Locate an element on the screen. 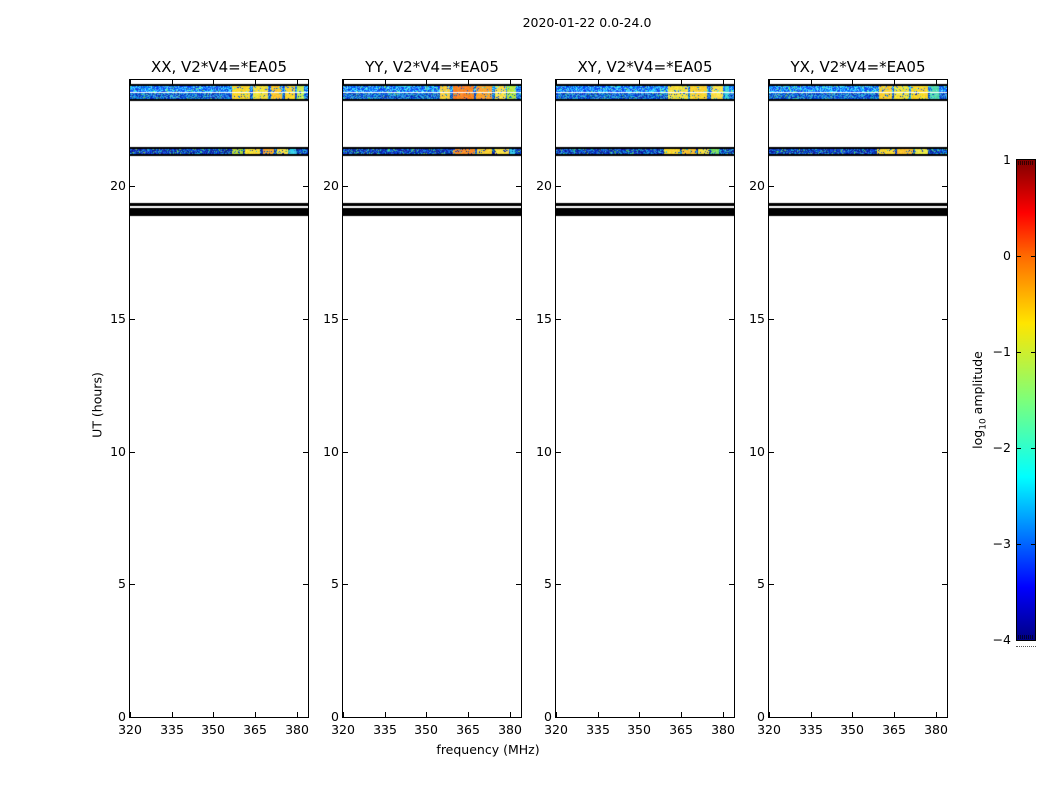 This screenshot has width=1050, height=800. y-axis-label: UT (hours) is located at coordinates (97, 405).